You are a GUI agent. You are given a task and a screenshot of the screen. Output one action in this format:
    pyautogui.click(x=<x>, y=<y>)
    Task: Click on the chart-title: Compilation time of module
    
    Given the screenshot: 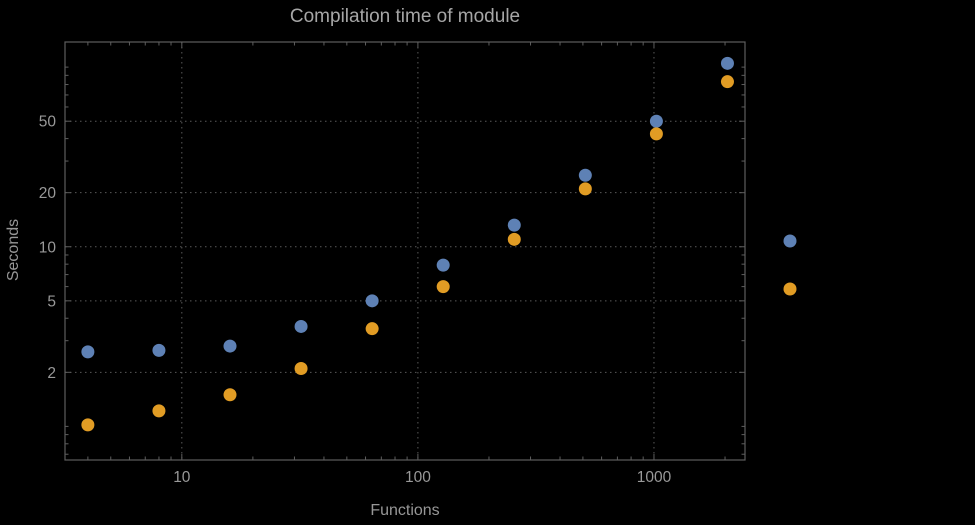 What is the action you would take?
    pyautogui.click(x=405, y=16)
    